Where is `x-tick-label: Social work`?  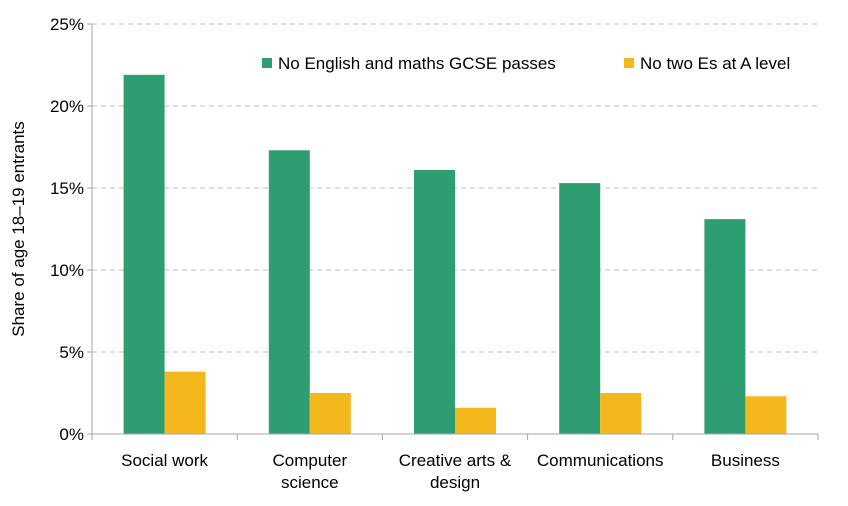 x-tick-label: Social work is located at coordinates (164, 460).